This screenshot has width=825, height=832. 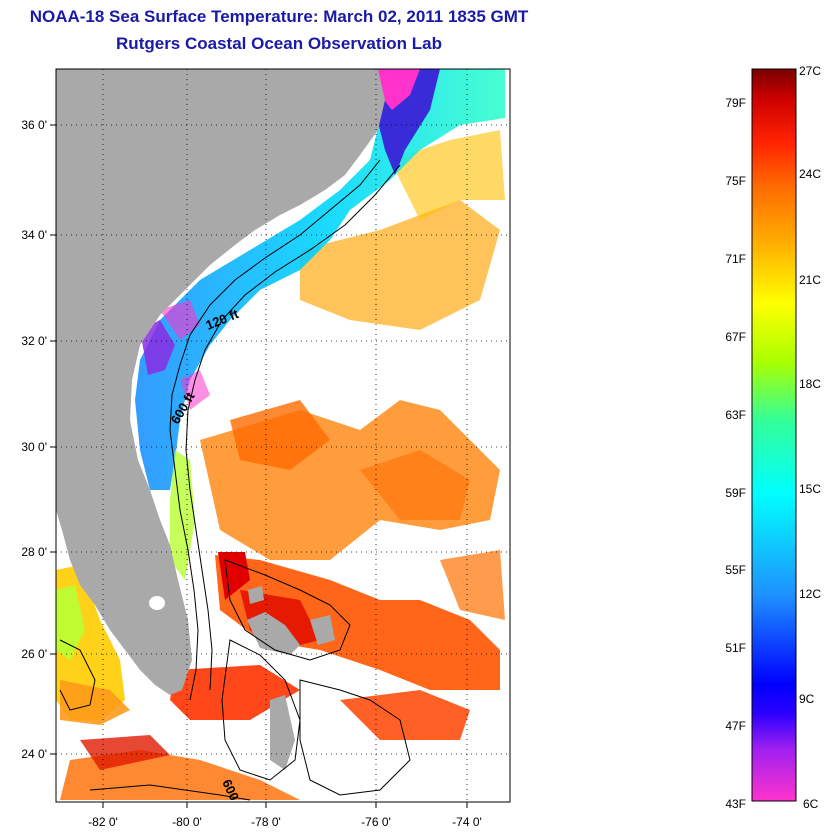 What do you see at coordinates (807, 699) in the screenshot?
I see `colorbar-c-label: 9C` at bounding box center [807, 699].